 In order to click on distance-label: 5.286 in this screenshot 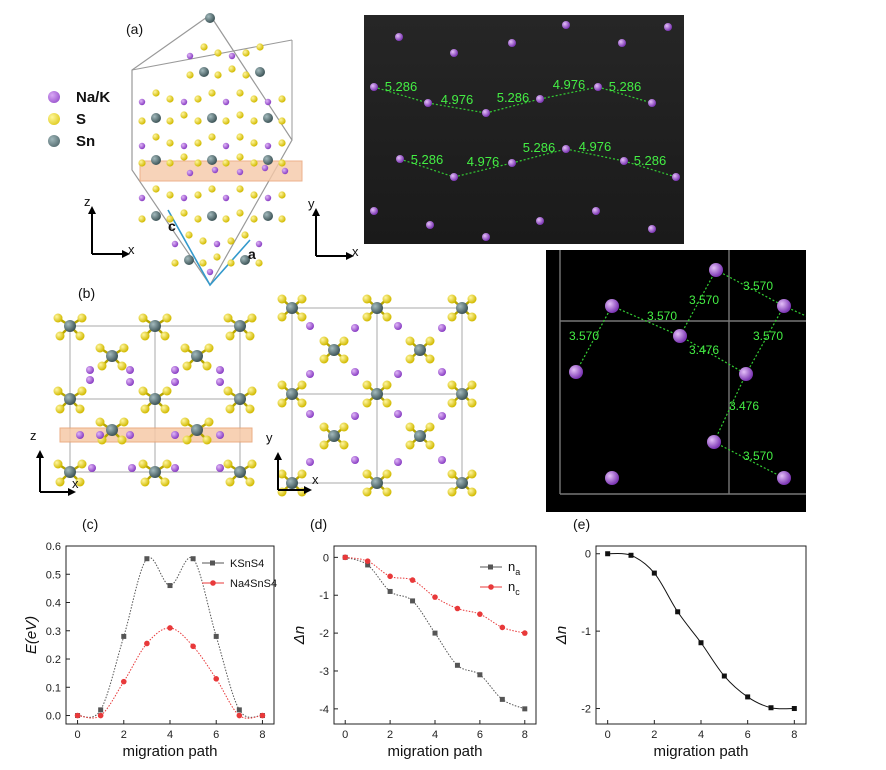, I will do `click(650, 160)`.